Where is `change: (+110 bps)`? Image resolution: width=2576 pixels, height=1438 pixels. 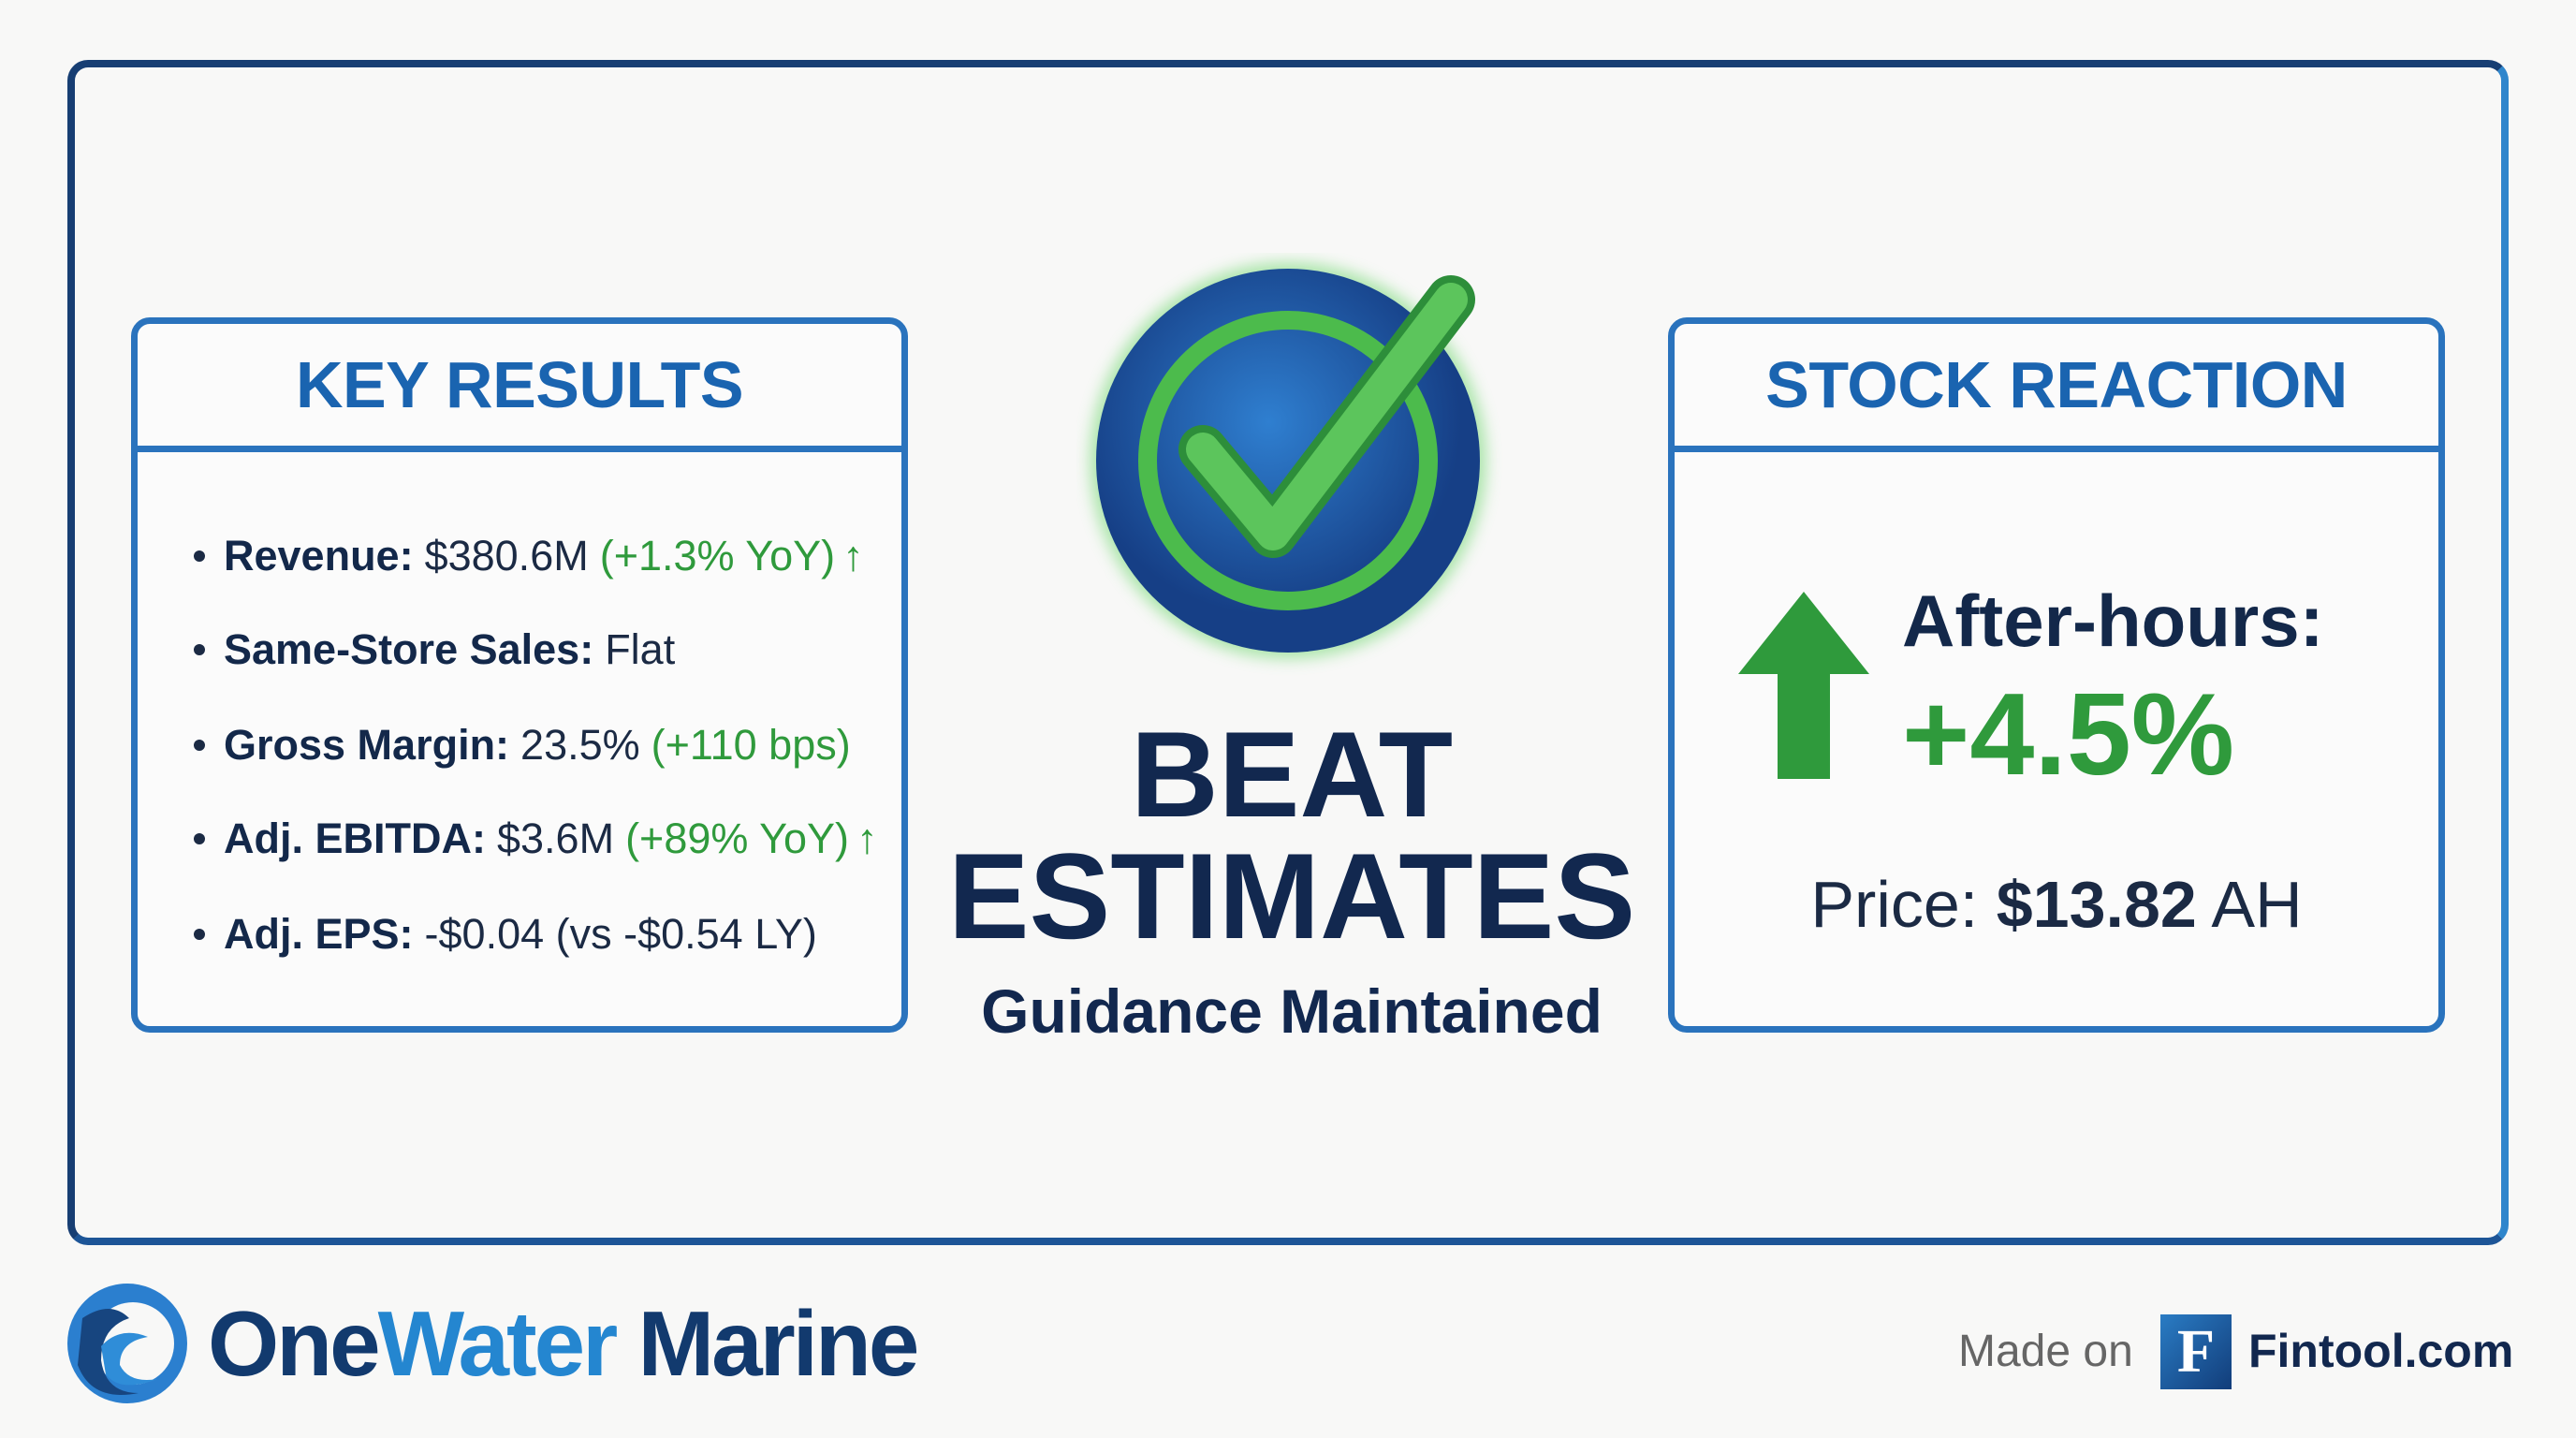 change: (+110 bps) is located at coordinates (751, 745).